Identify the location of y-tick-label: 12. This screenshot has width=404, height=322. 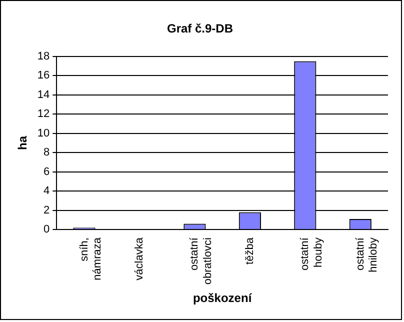
(43, 114).